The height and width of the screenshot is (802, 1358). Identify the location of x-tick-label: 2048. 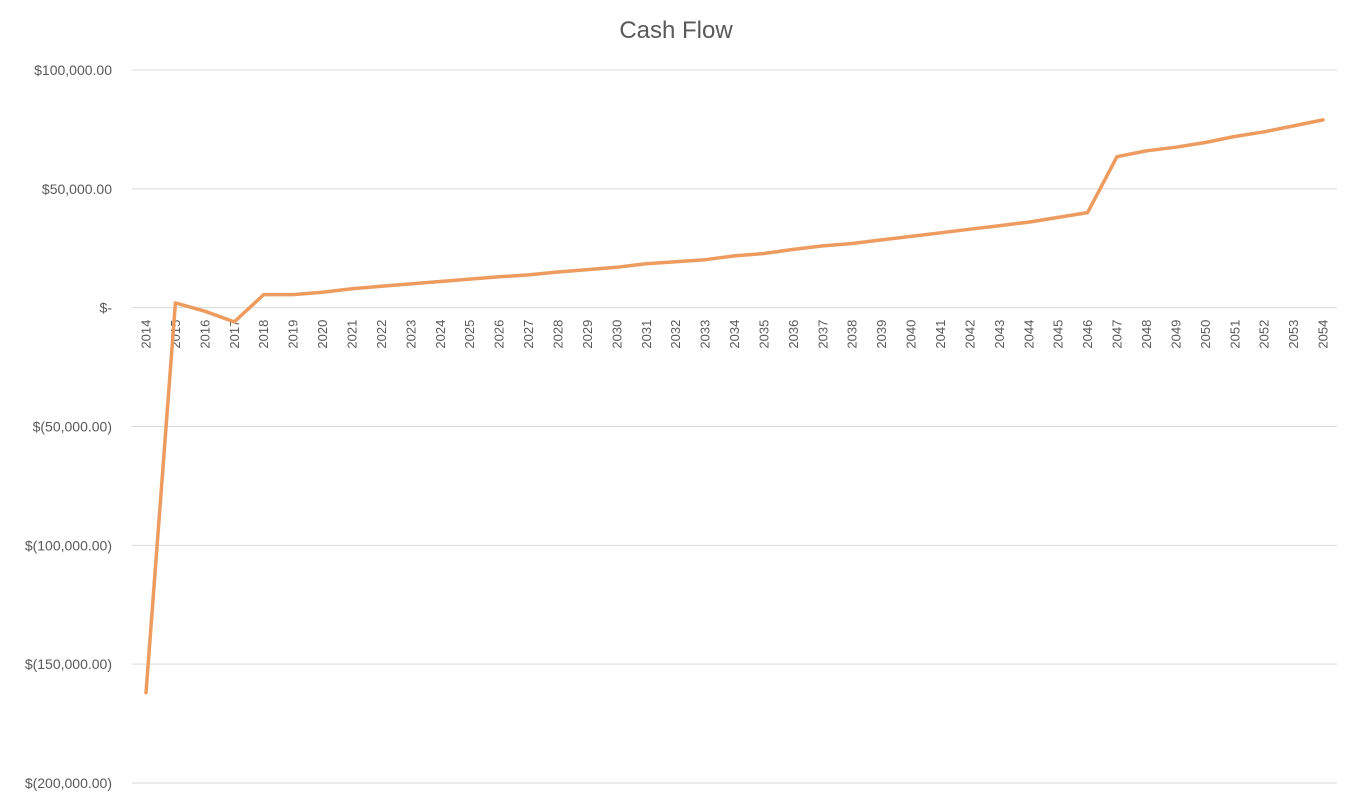
(1146, 334).